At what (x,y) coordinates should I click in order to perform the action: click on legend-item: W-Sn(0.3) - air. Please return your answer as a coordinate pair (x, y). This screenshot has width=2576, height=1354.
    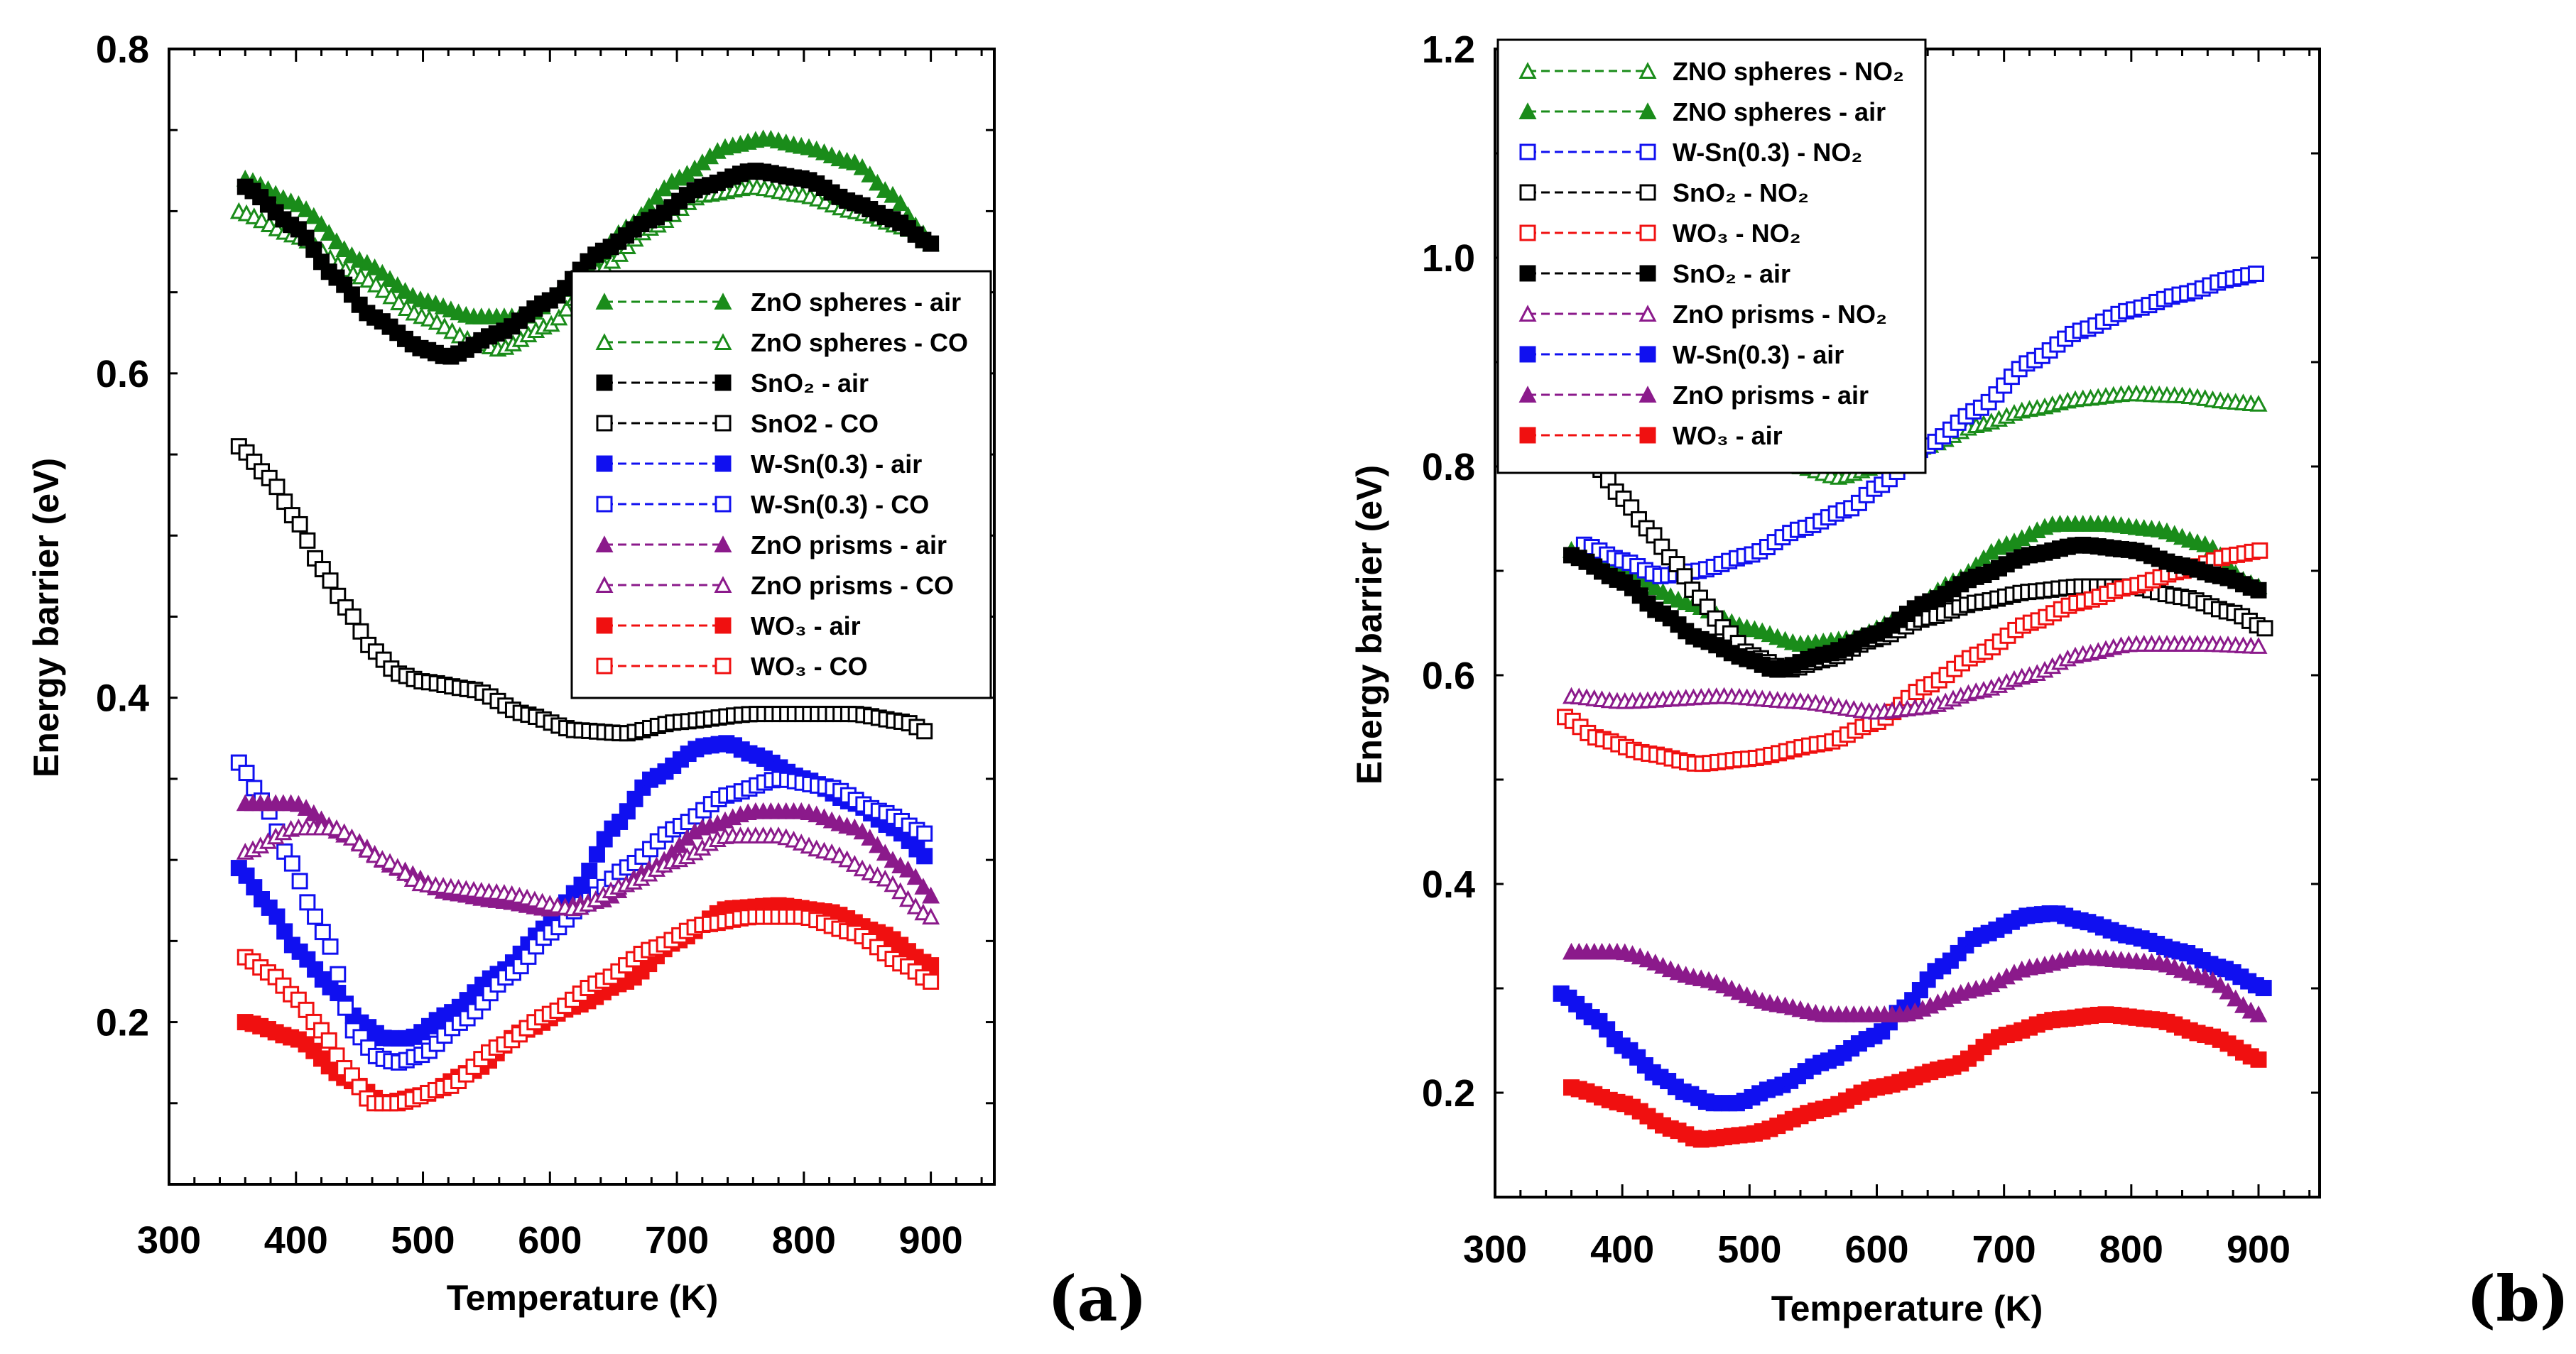
    Looking at the image, I should click on (1681, 355).